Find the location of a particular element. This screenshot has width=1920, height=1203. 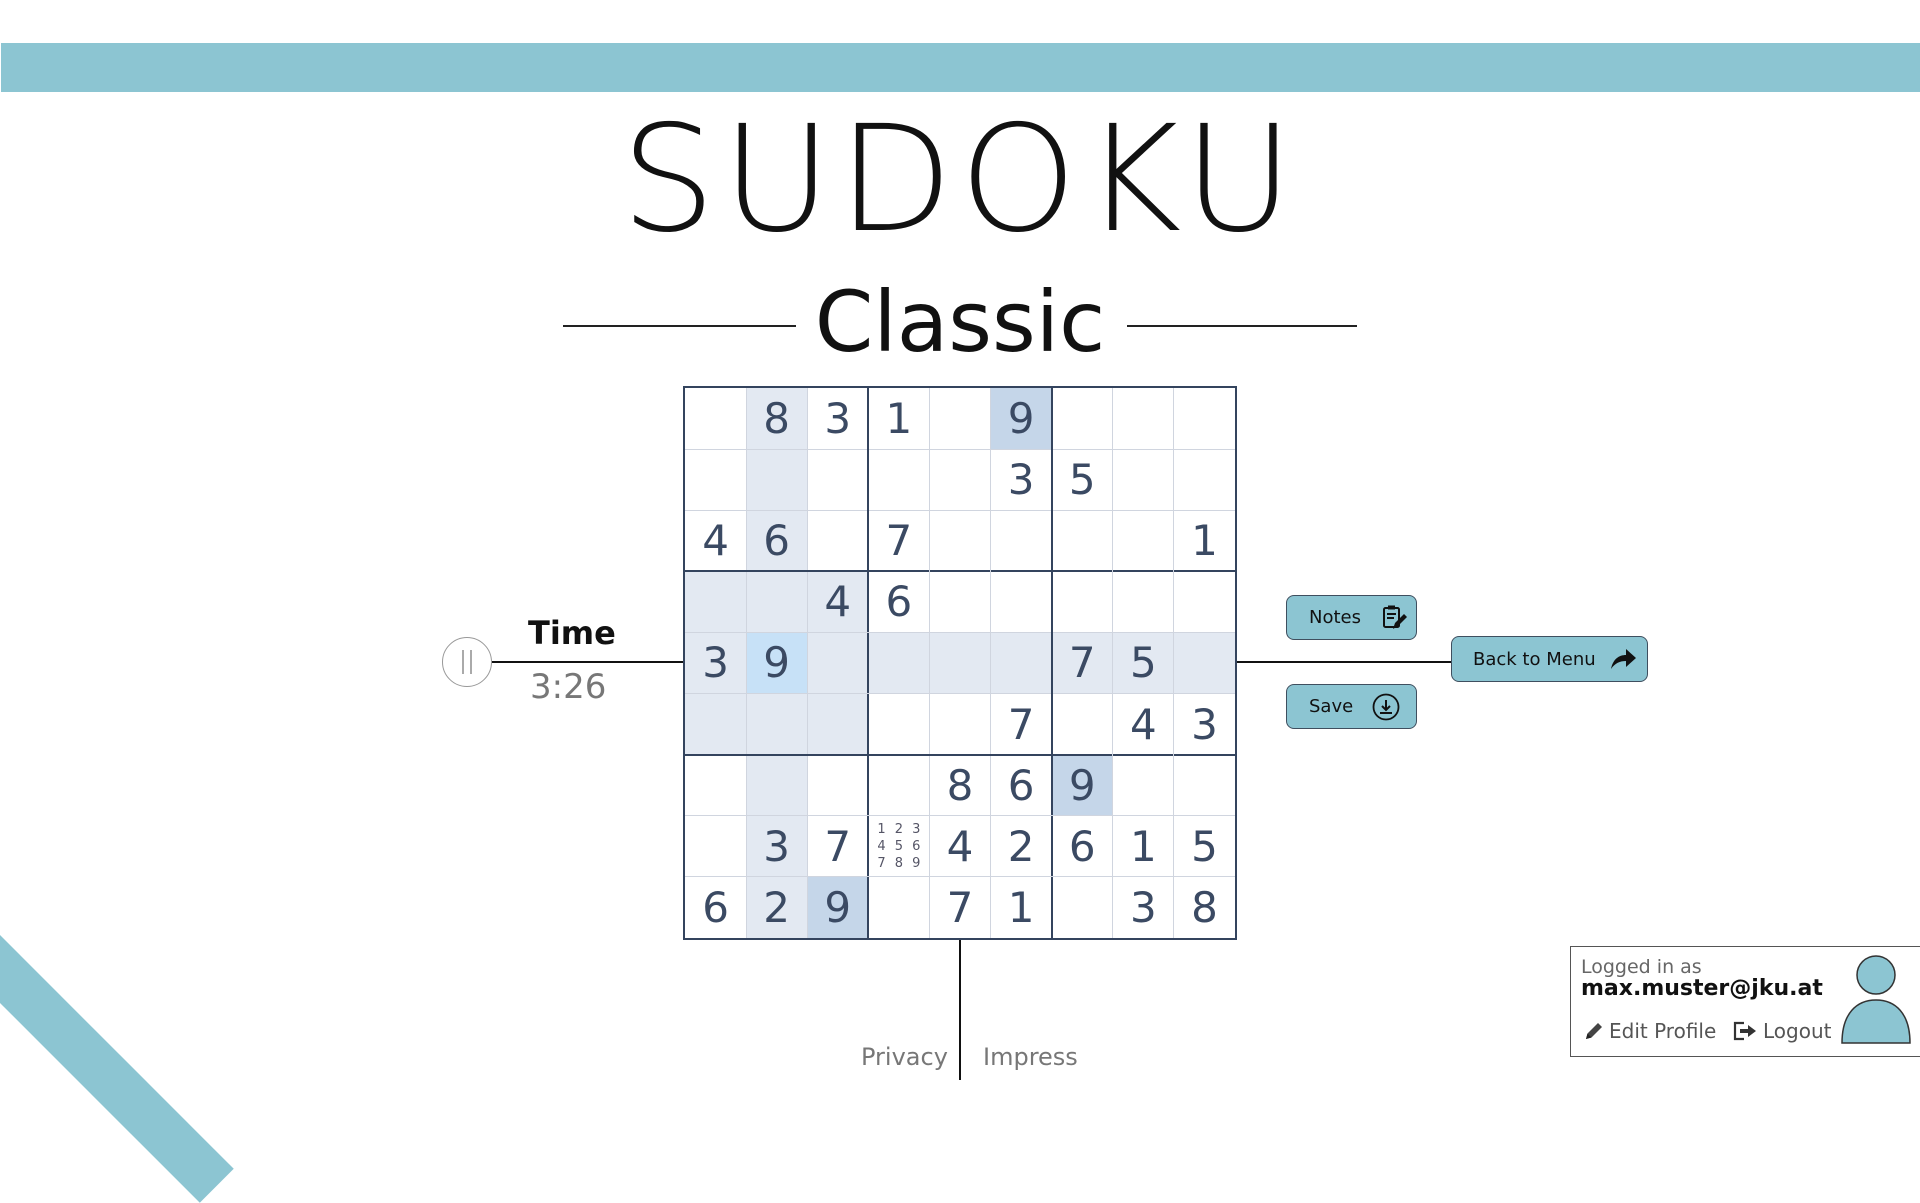

time-label: Time is located at coordinates (572, 633).